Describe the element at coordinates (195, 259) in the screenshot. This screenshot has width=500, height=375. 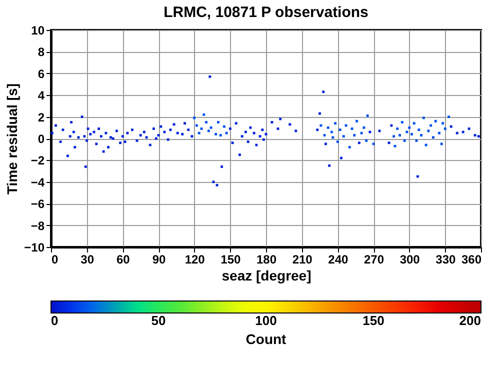
I see `x-tick-label: 120` at that location.